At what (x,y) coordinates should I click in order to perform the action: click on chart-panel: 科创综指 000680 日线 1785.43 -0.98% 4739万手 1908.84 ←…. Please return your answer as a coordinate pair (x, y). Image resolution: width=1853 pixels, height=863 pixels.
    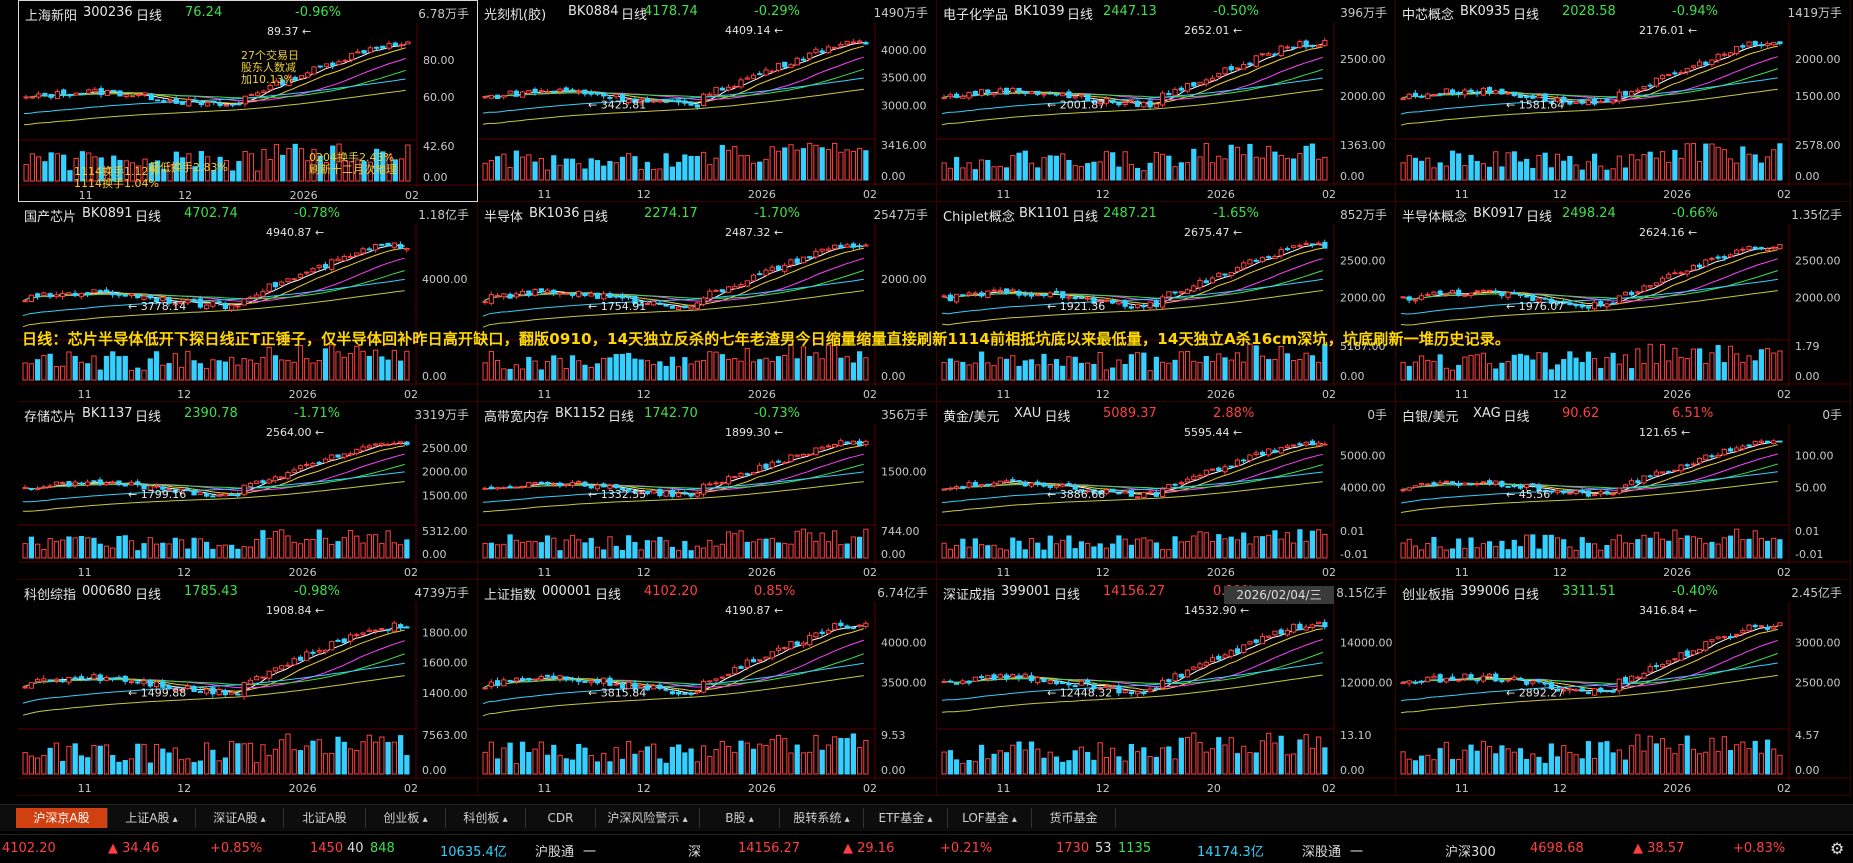
    Looking at the image, I should click on (248, 688).